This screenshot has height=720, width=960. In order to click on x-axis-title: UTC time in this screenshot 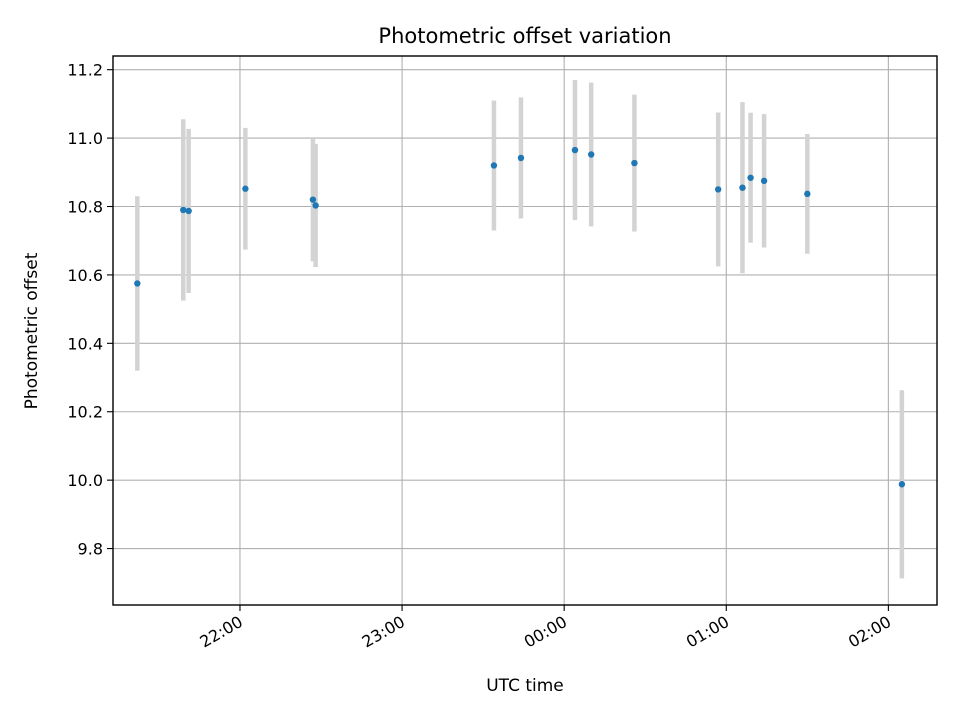, I will do `click(525, 686)`.